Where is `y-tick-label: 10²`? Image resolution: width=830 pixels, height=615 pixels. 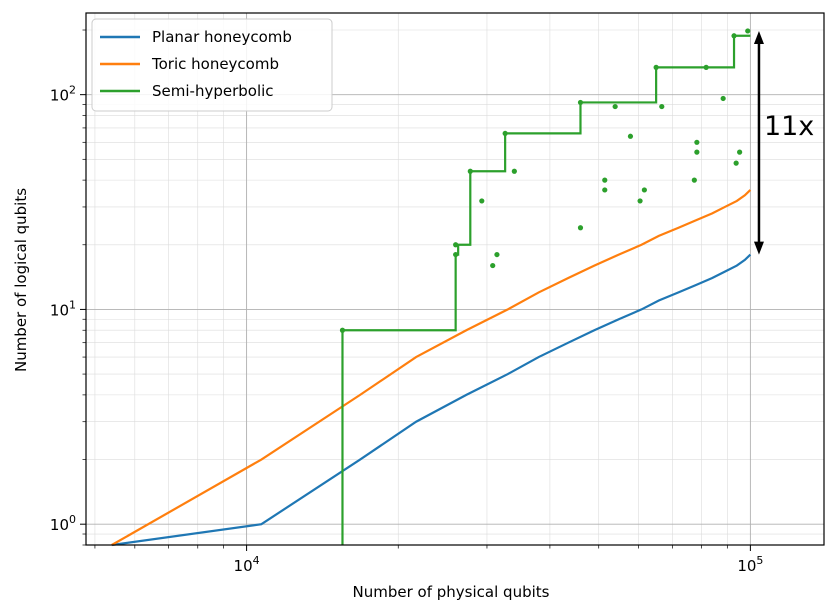
y-tick-label: 10² is located at coordinates (63, 94).